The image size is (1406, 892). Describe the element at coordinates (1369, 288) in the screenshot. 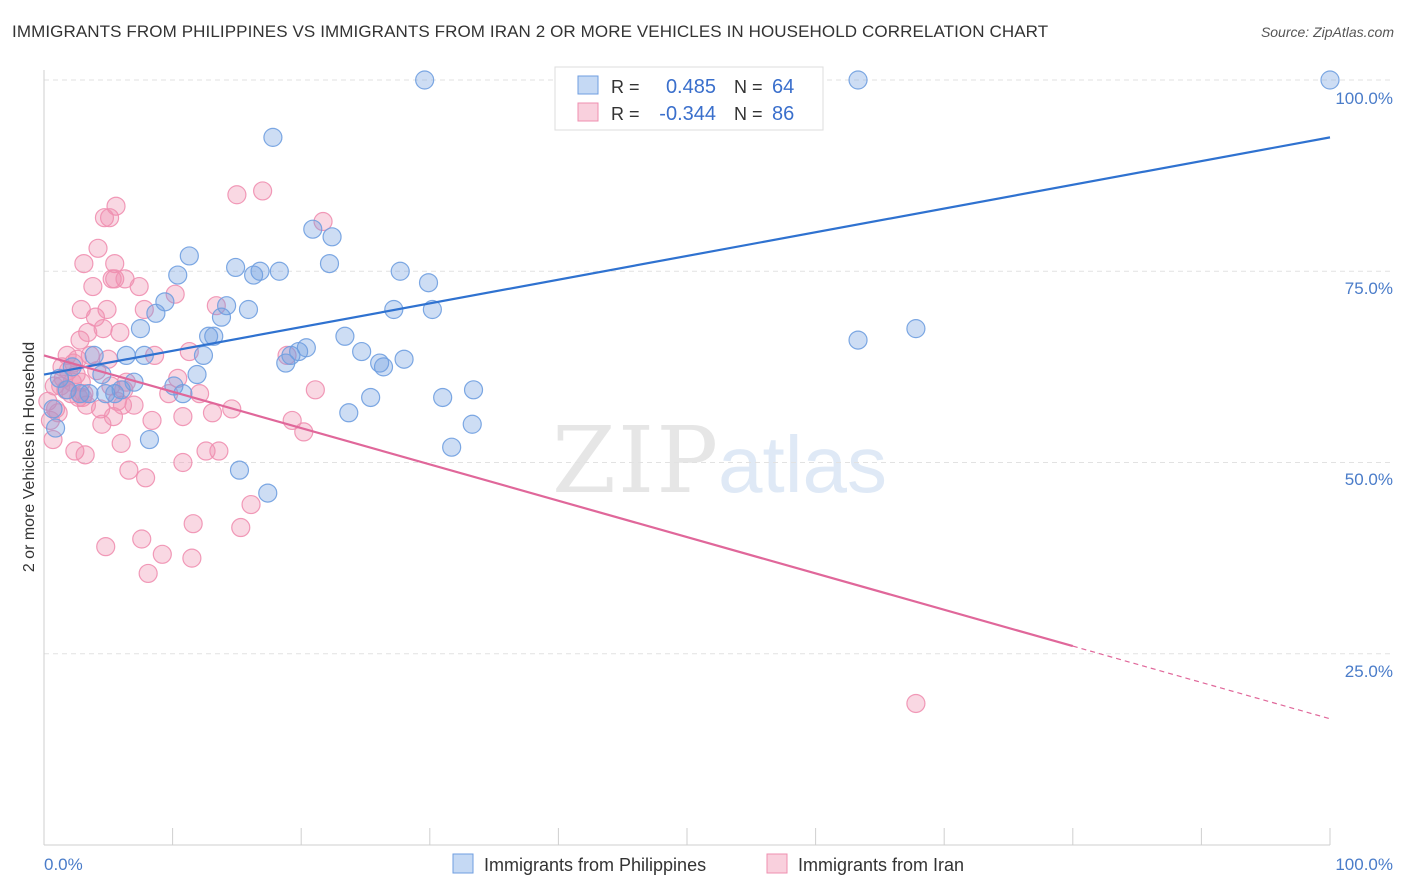

I see `y-tick-label-75: 75.0%` at that location.